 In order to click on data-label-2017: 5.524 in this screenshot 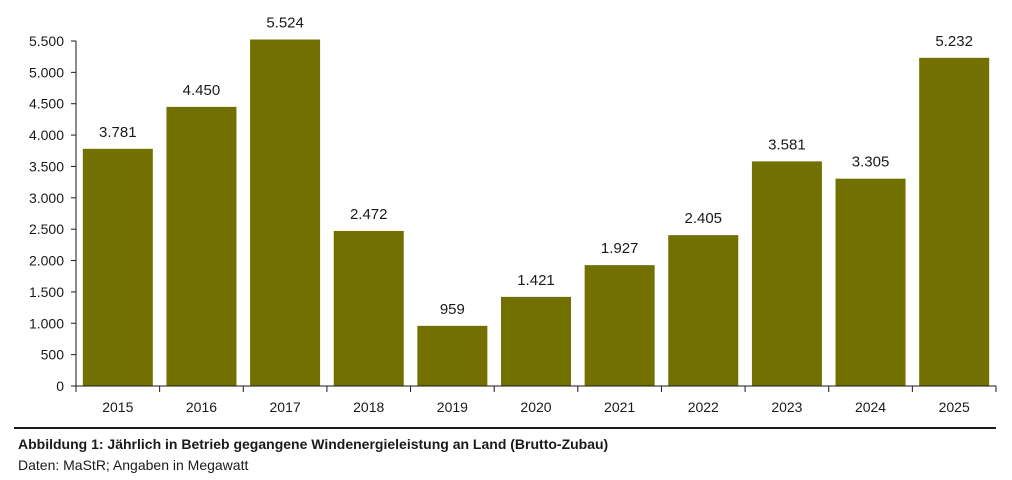, I will do `click(285, 22)`.